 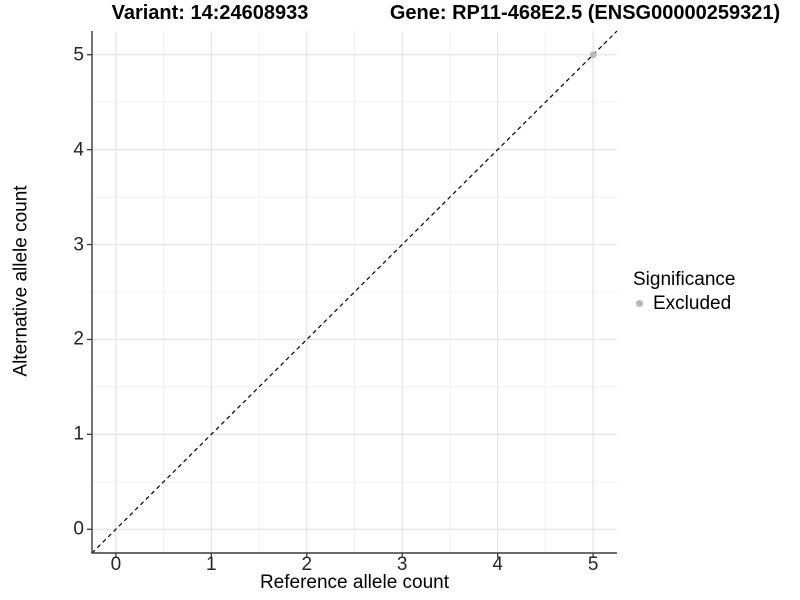 What do you see at coordinates (78, 434) in the screenshot?
I see `y-tick-label: 1` at bounding box center [78, 434].